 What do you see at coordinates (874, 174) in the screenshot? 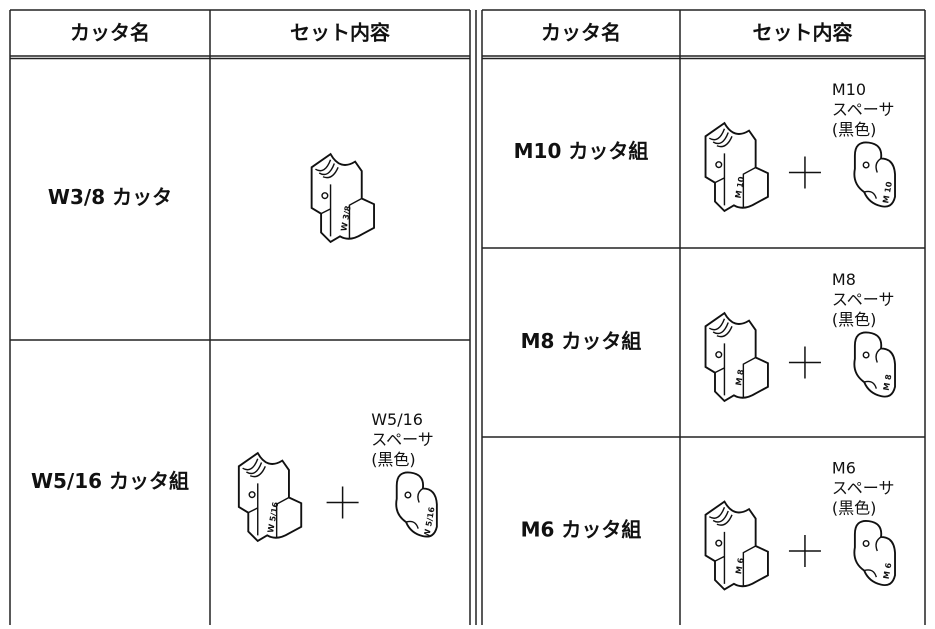
I see `spacer-illustration: M 10` at bounding box center [874, 174].